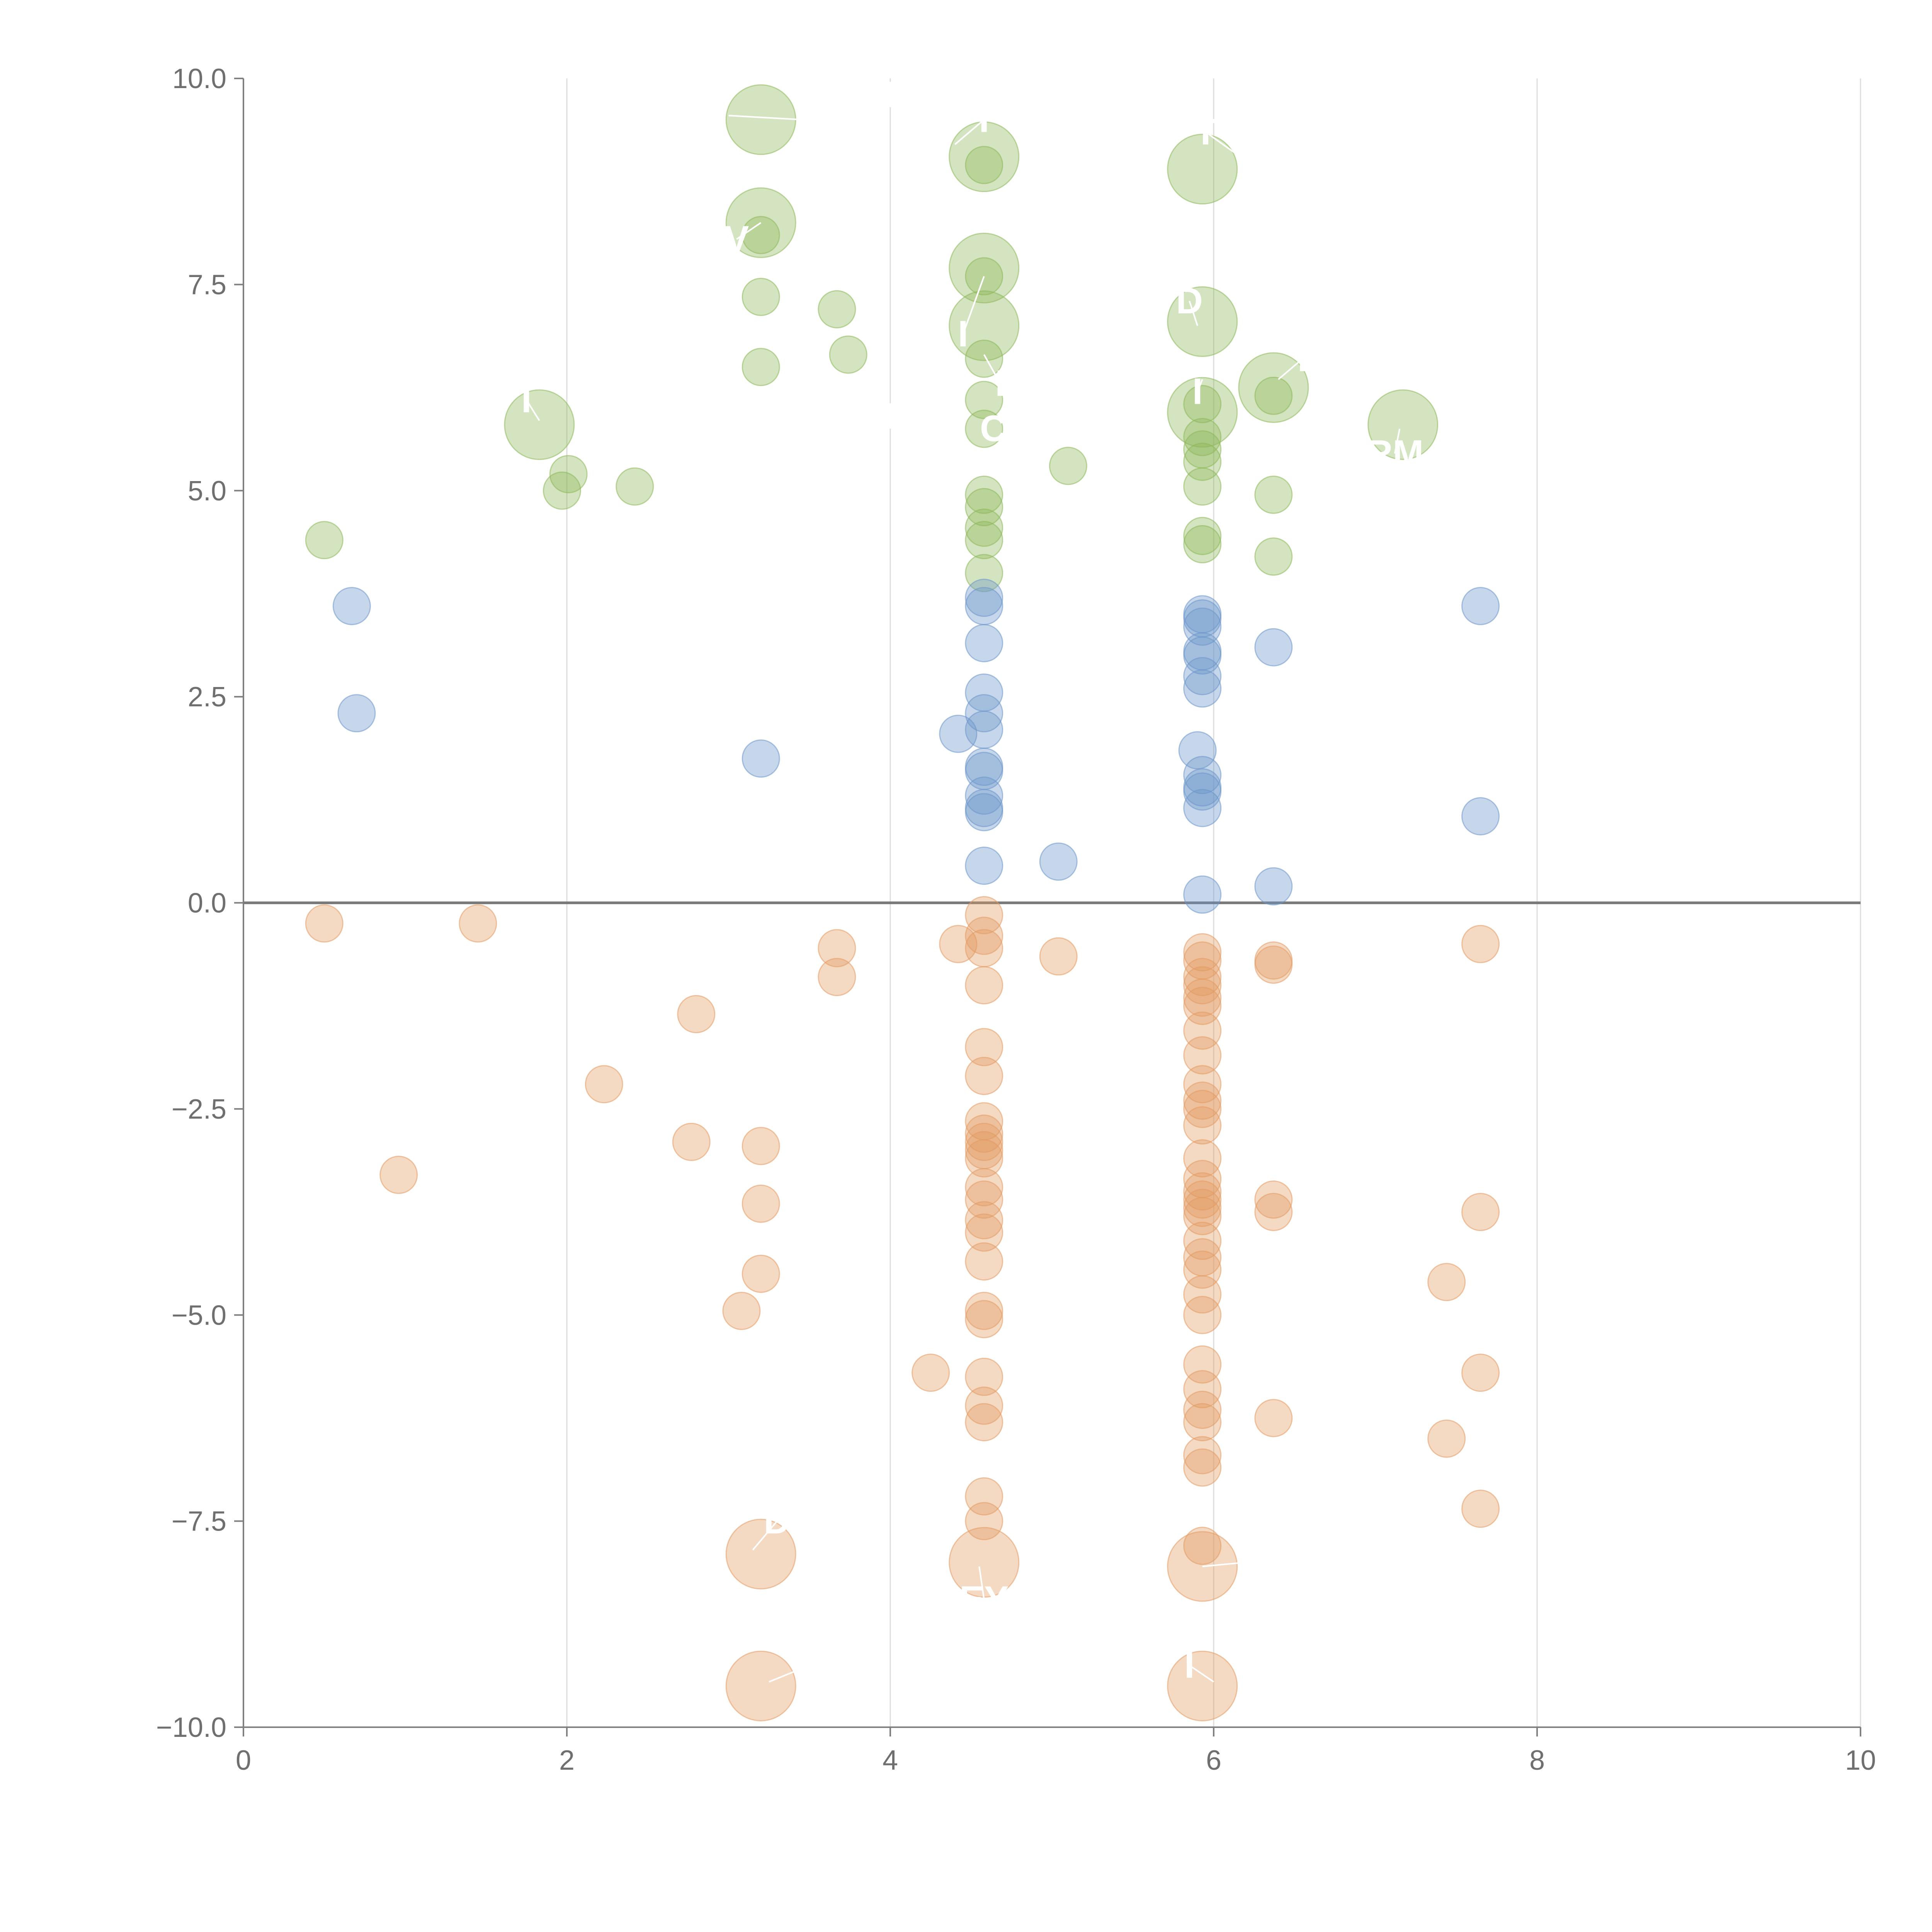  What do you see at coordinates (244, 1760) in the screenshot?
I see `x-tick-label: 0` at bounding box center [244, 1760].